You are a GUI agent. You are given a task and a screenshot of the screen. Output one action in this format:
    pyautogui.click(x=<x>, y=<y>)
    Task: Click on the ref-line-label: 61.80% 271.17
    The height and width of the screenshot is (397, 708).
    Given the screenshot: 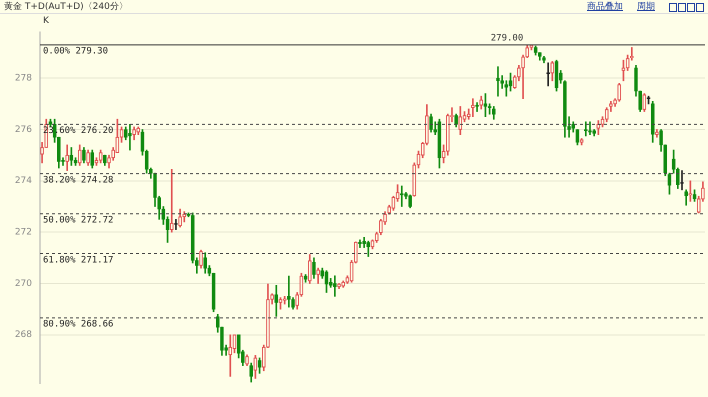 What is the action you would take?
    pyautogui.click(x=78, y=260)
    